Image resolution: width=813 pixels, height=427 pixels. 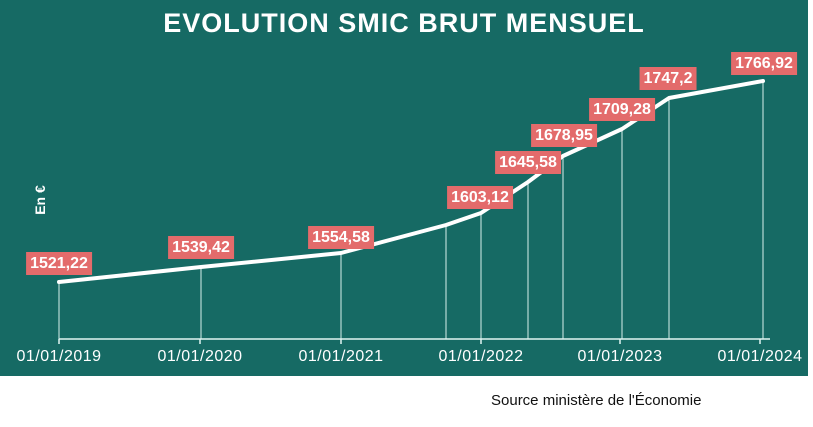 I want to click on chart-title: EVOLUTION SMIC BRUT MENSUEL, so click(x=404, y=23).